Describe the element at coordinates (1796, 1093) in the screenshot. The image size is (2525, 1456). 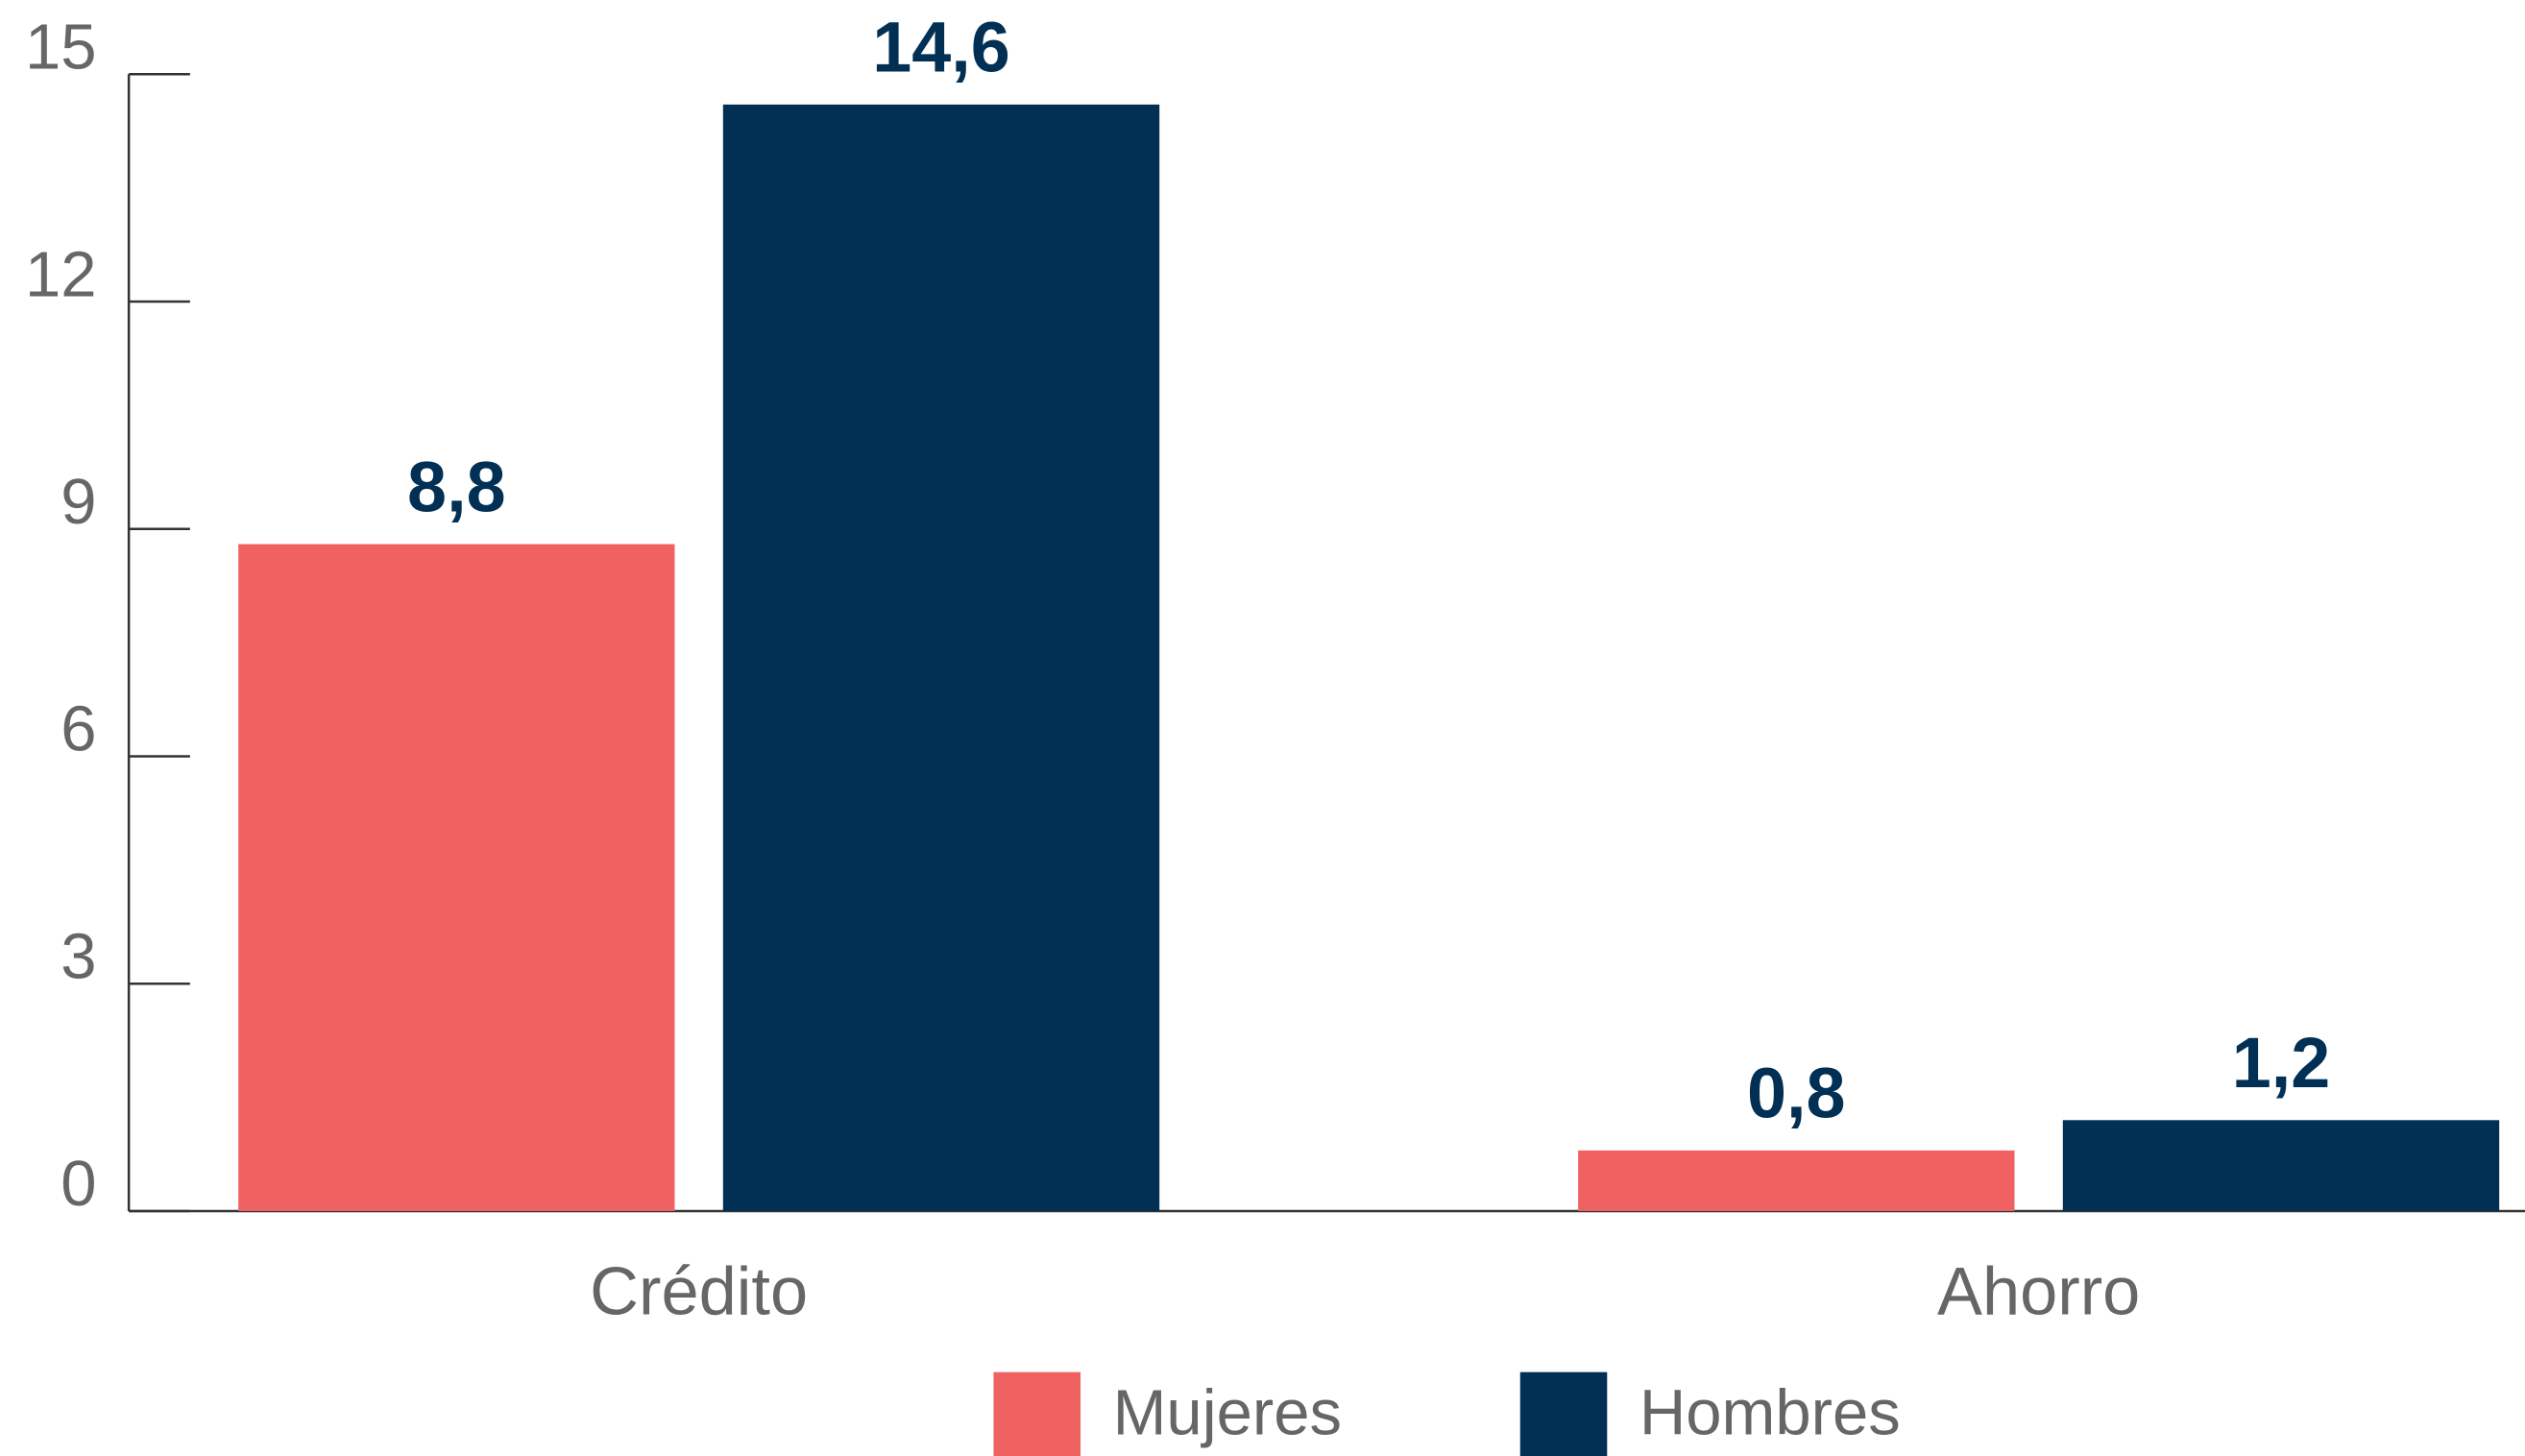
I see `value-label: 0,8` at that location.